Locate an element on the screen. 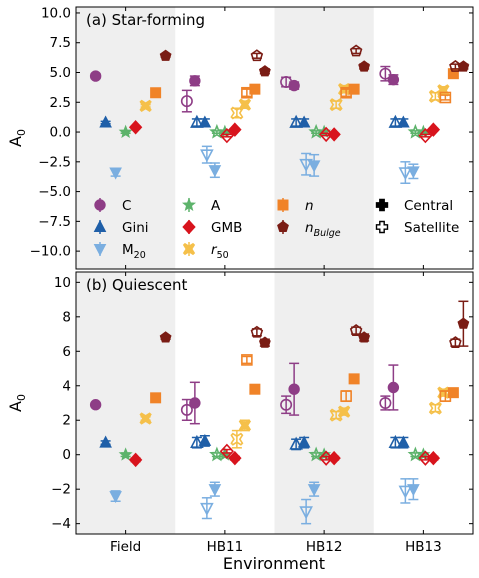 The height and width of the screenshot is (578, 479). data-point-m20-hb11-satellite is located at coordinates (207, 508).